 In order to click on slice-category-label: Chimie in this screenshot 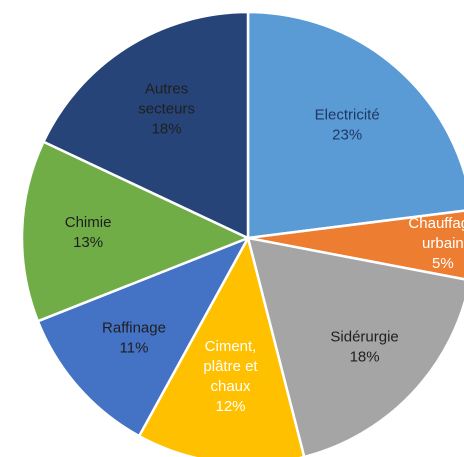, I will do `click(88, 222)`.